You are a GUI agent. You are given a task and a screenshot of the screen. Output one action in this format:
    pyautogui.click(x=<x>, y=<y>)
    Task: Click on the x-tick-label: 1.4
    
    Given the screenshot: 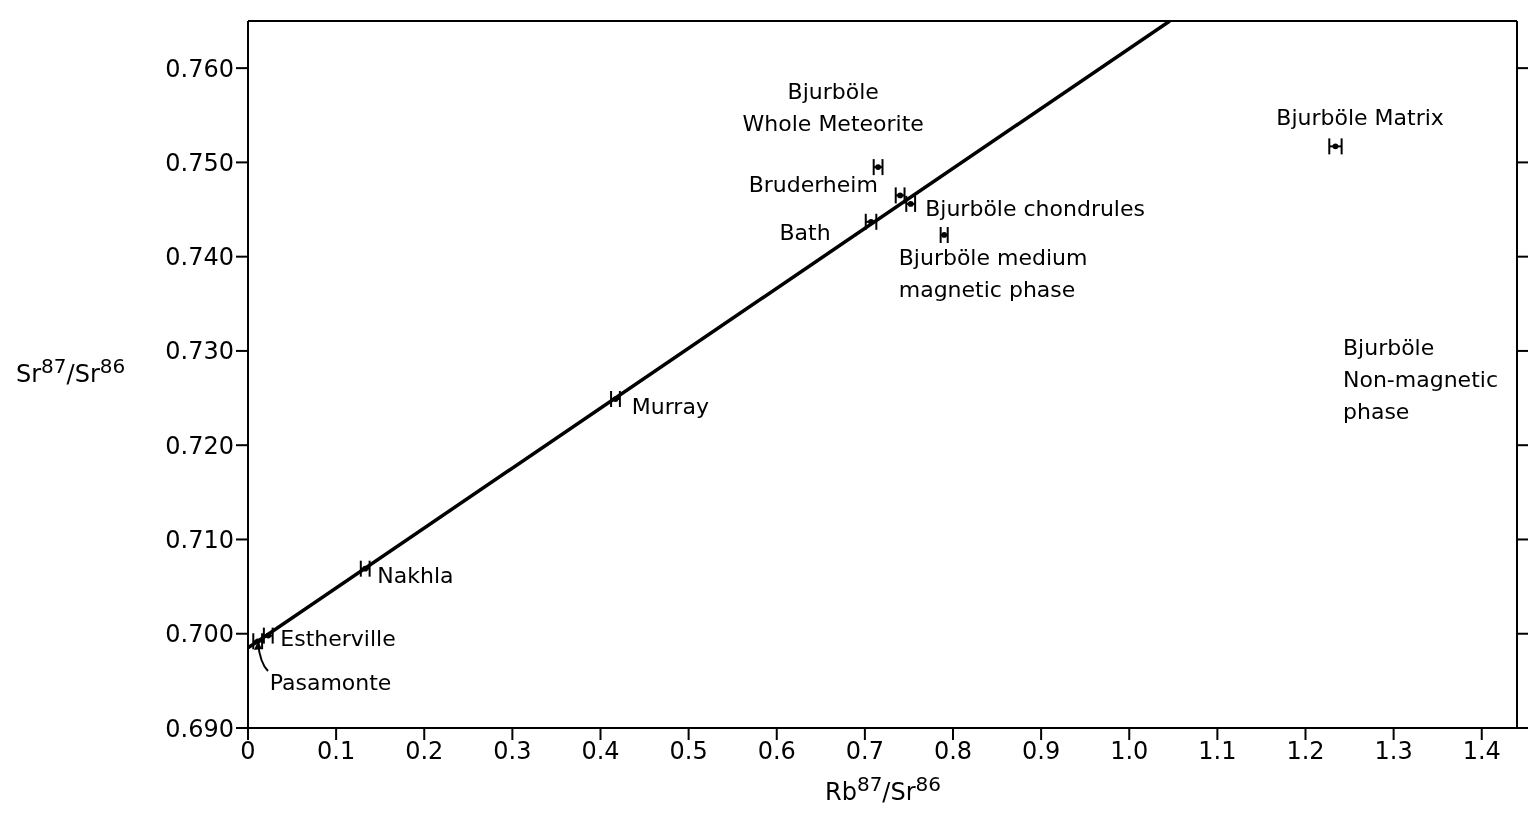 What is the action you would take?
    pyautogui.click(x=1481, y=751)
    